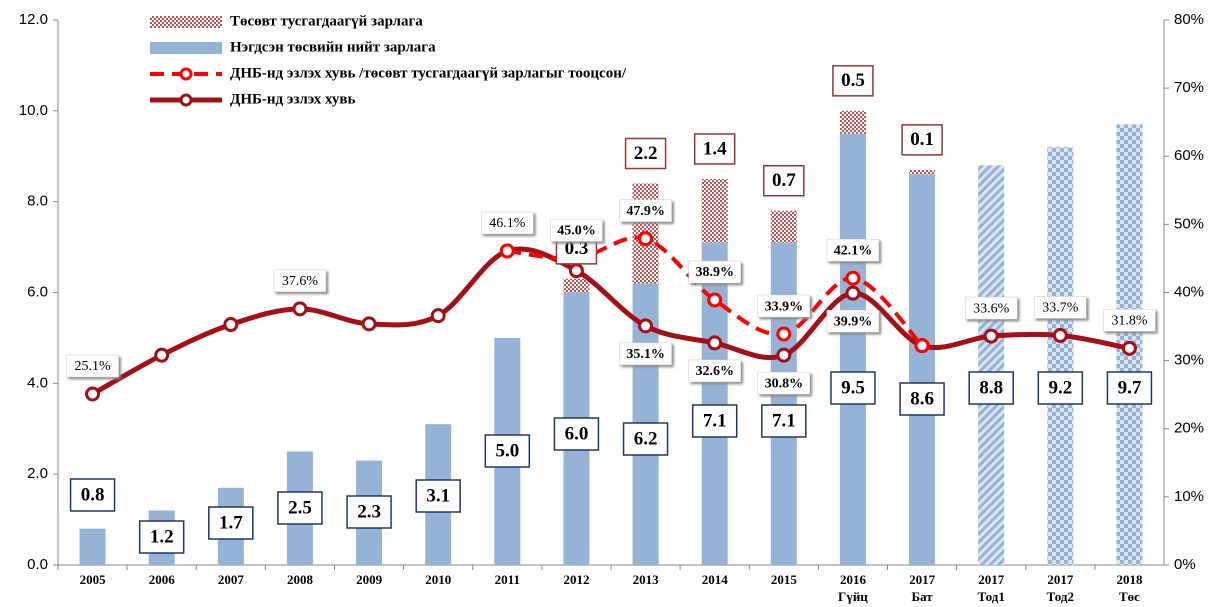 Image resolution: width=1211 pixels, height=607 pixels. I want to click on y2-tick-label: 30%, so click(1189, 360).